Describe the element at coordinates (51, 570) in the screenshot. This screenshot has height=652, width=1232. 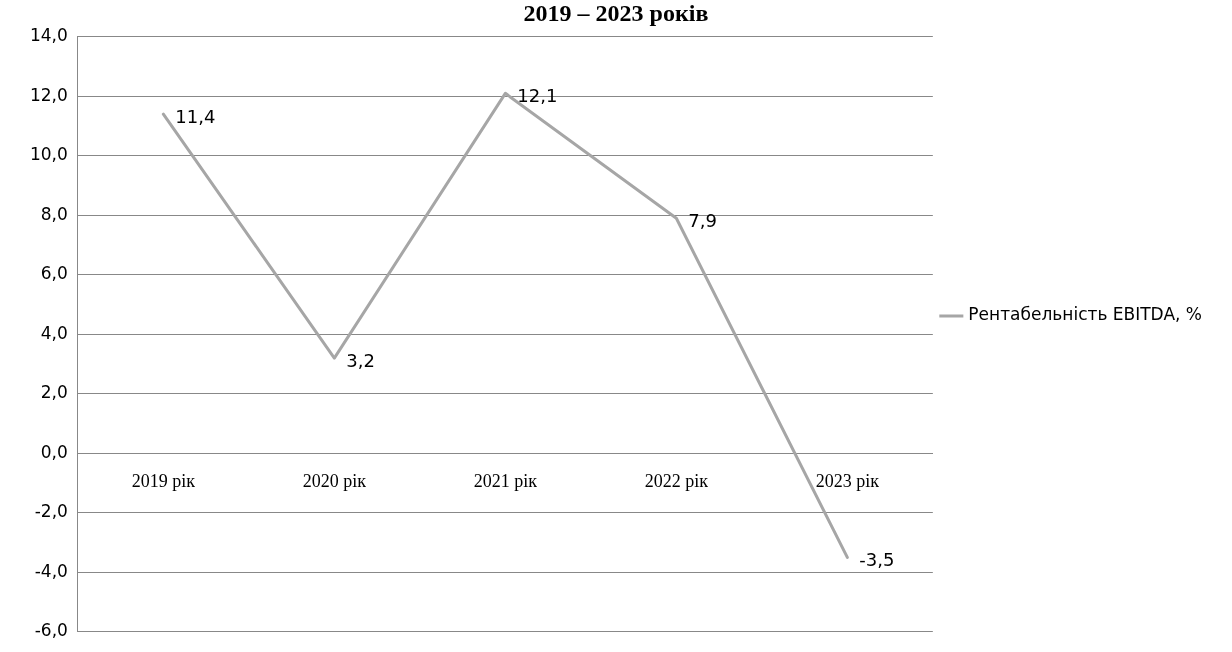
I see `y-tick-label: -4,0` at that location.